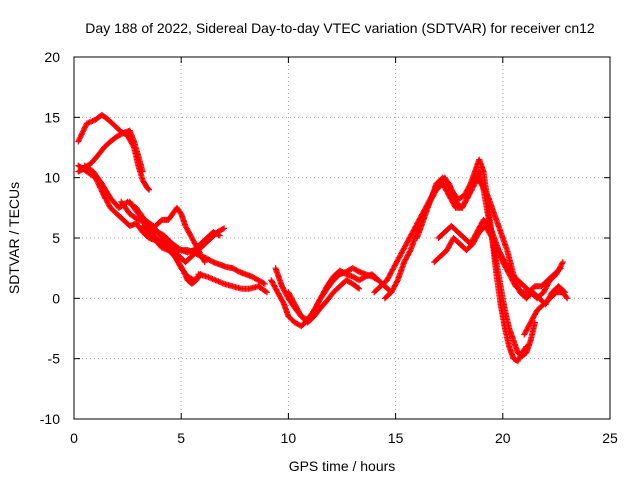 The height and width of the screenshot is (480, 640). What do you see at coordinates (52, 178) in the screenshot?
I see `y-tick-label: 10` at bounding box center [52, 178].